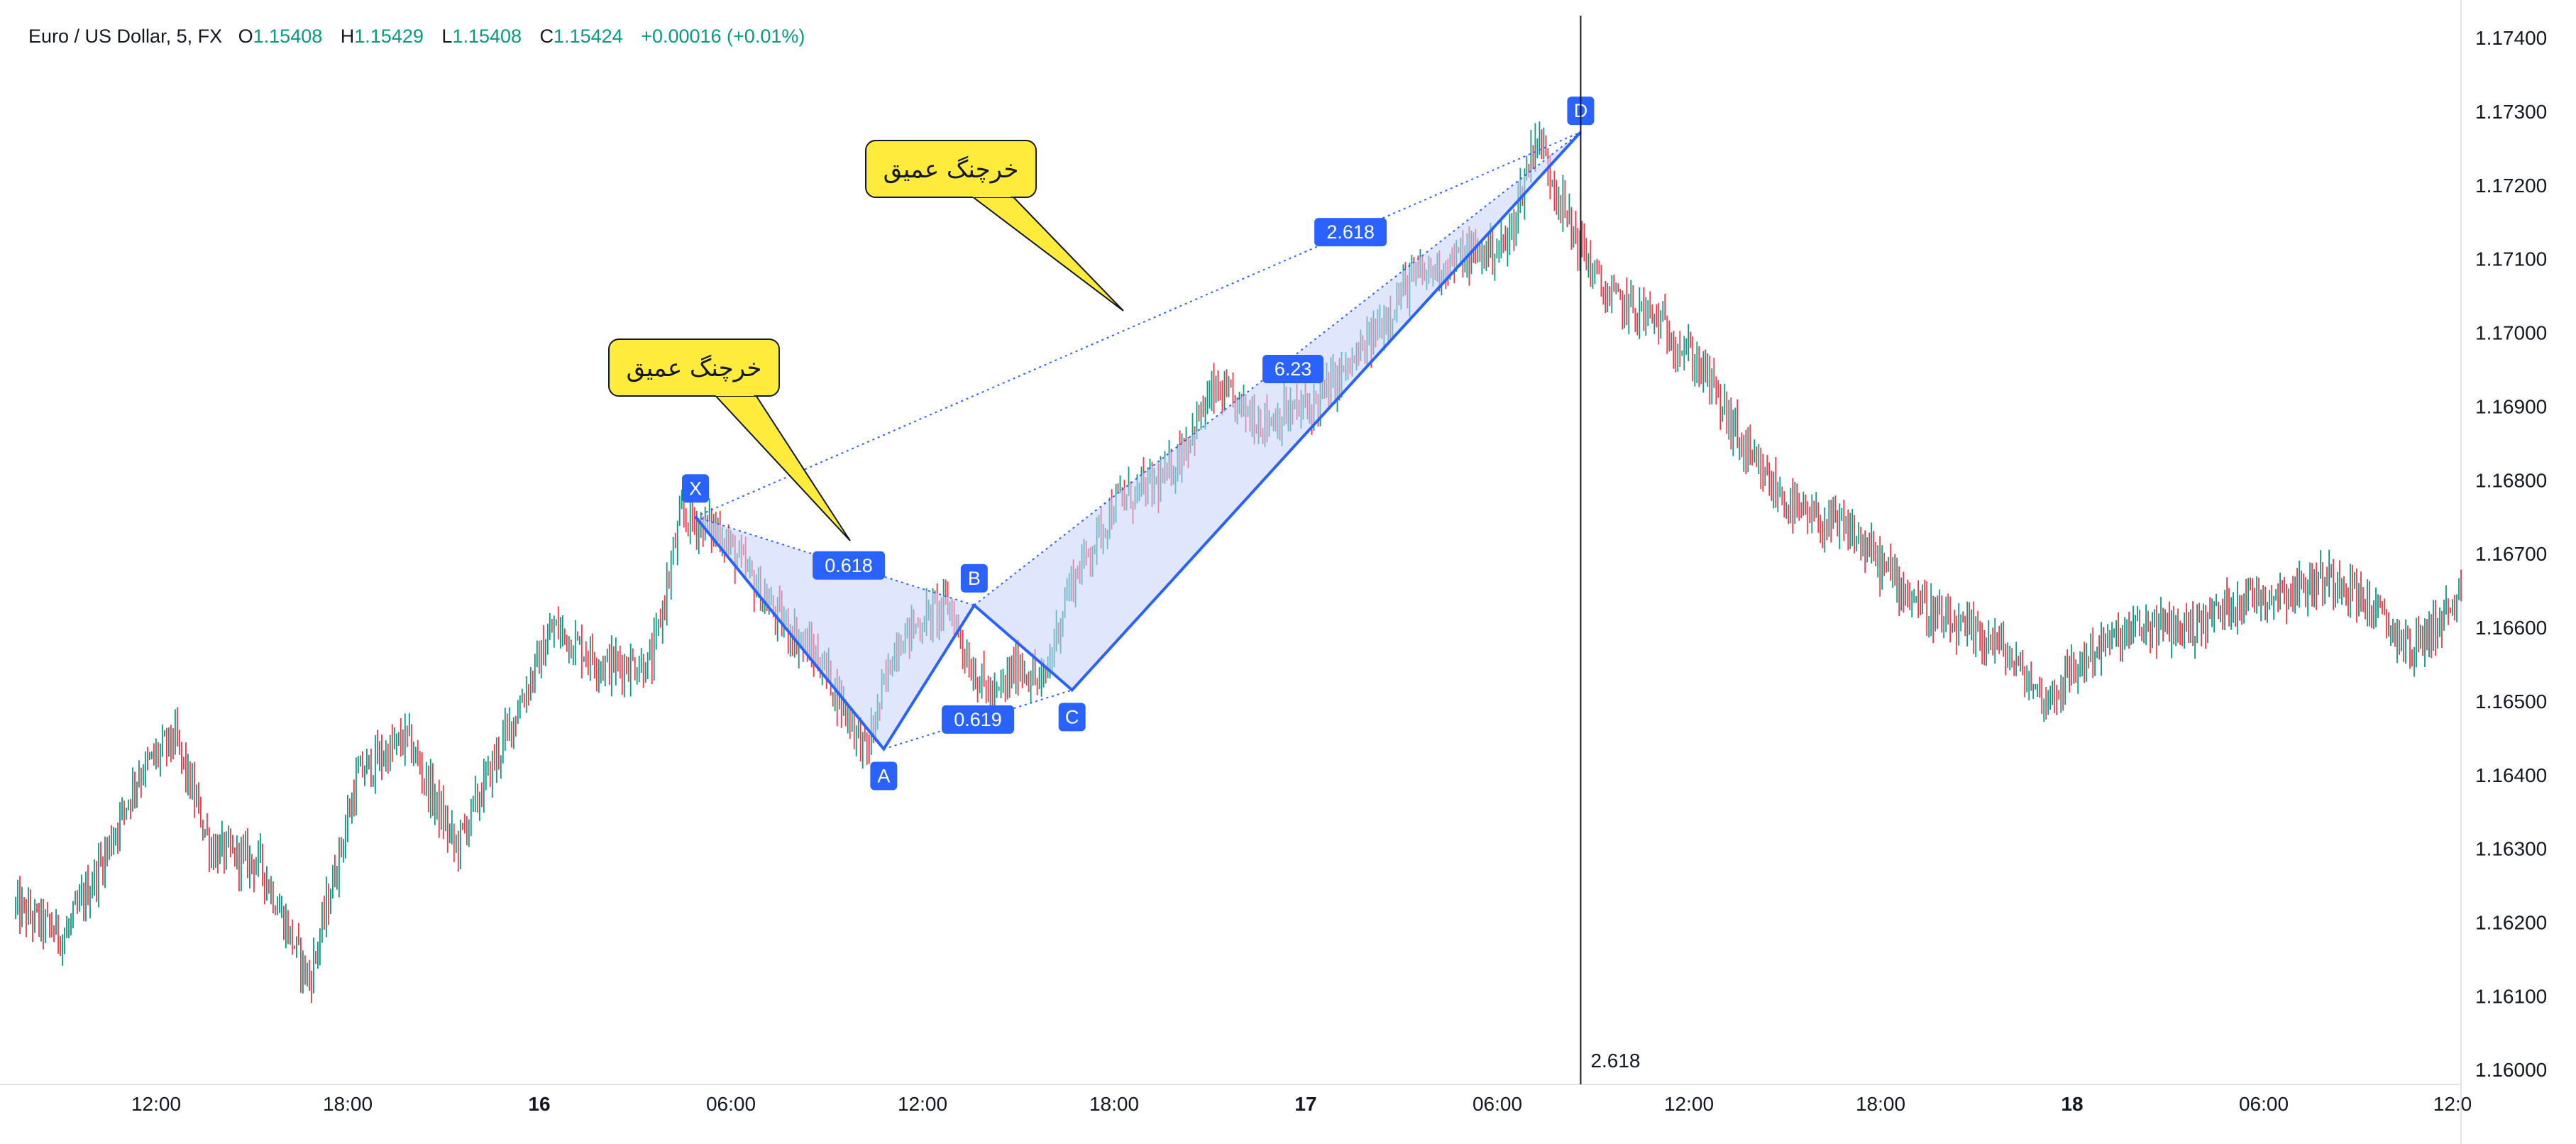 This screenshot has height=1144, width=2576. Describe the element at coordinates (2511, 628) in the screenshot. I see `price-tick-label: 1.16600` at that location.